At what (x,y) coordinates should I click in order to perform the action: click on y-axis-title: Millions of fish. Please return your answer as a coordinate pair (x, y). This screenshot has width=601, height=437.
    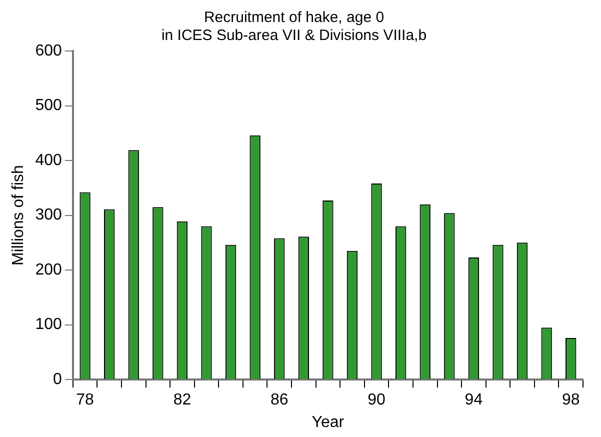
    Looking at the image, I should click on (19, 215).